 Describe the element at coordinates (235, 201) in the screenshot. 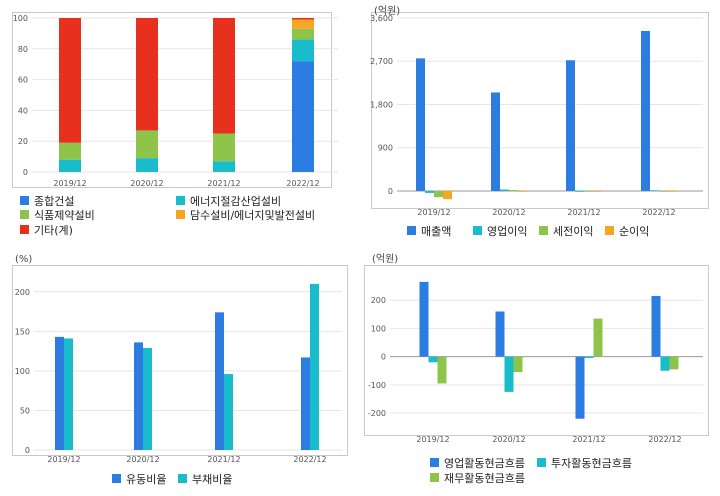

I see `chart1-legend-label: 에너지절감산업설비` at that location.